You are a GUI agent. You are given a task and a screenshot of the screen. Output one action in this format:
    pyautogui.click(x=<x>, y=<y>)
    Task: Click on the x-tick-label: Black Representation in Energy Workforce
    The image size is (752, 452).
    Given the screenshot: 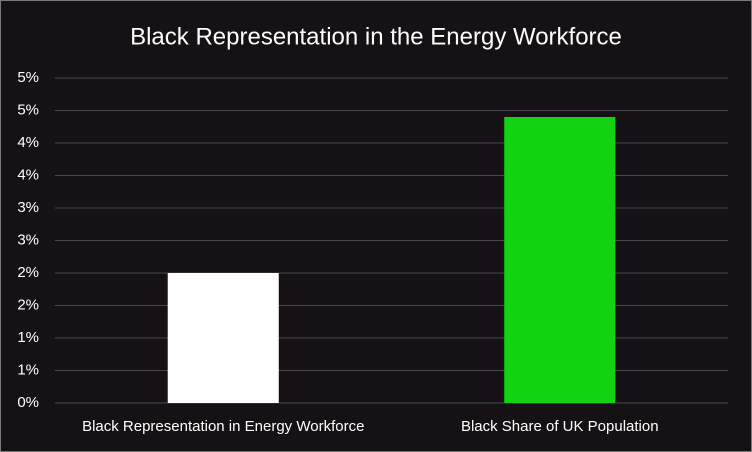 What is the action you would take?
    pyautogui.click(x=223, y=426)
    